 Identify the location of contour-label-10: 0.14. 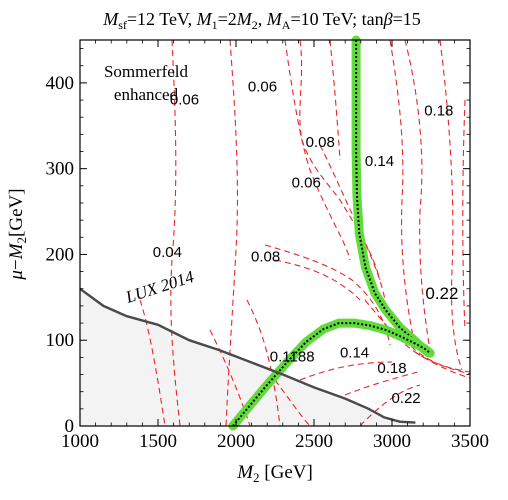
(354, 352).